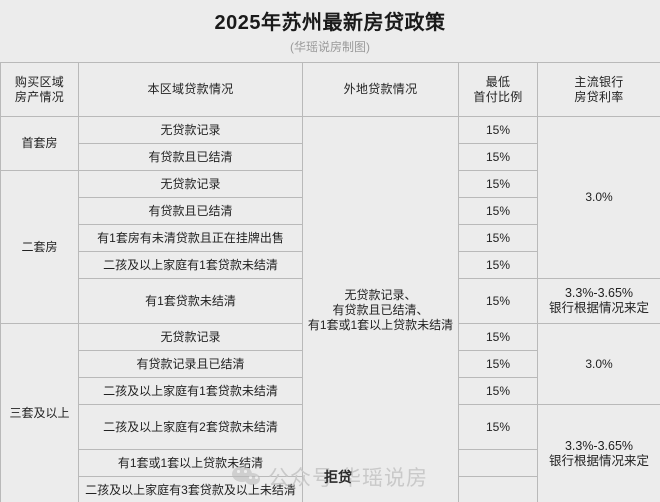 The image size is (660, 502). Describe the element at coordinates (190, 427) in the screenshot. I see `local-loan-cell: 二孩及以上家庭有2套贷款未结清` at that location.